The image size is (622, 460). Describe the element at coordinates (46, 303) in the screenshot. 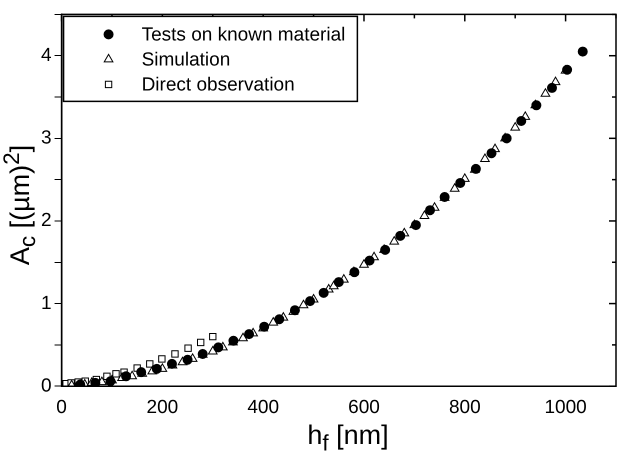

I see `y-tick-label: 1` at that location.